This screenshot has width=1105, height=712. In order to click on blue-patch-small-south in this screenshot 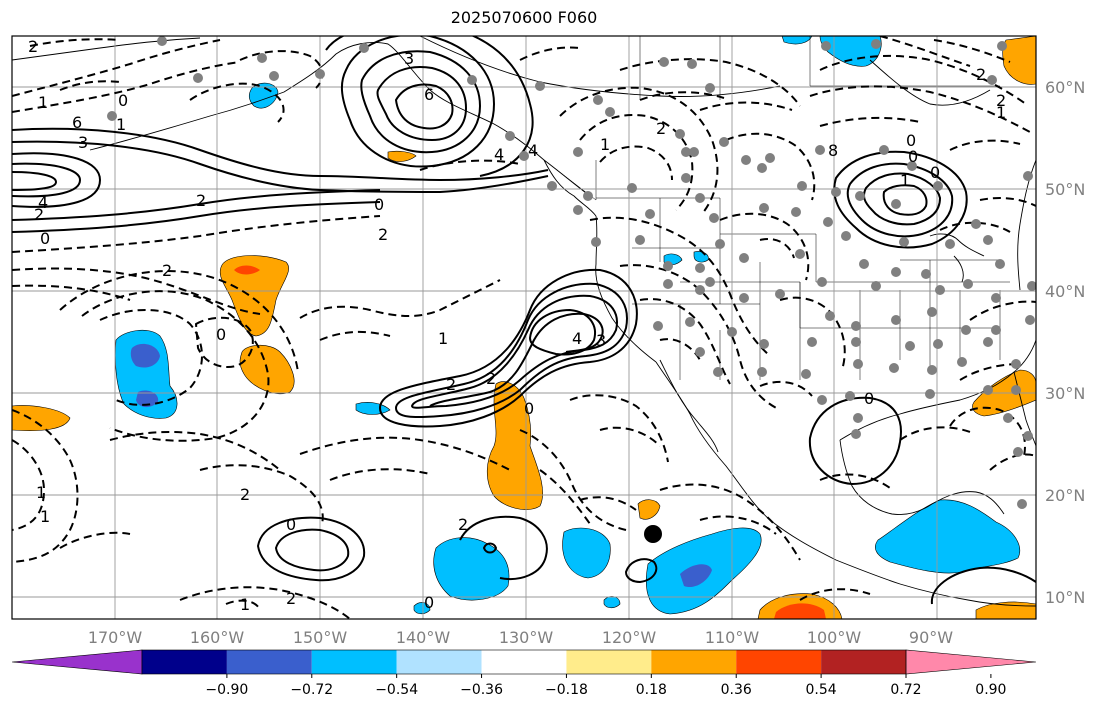, I will do `click(612, 602)`.